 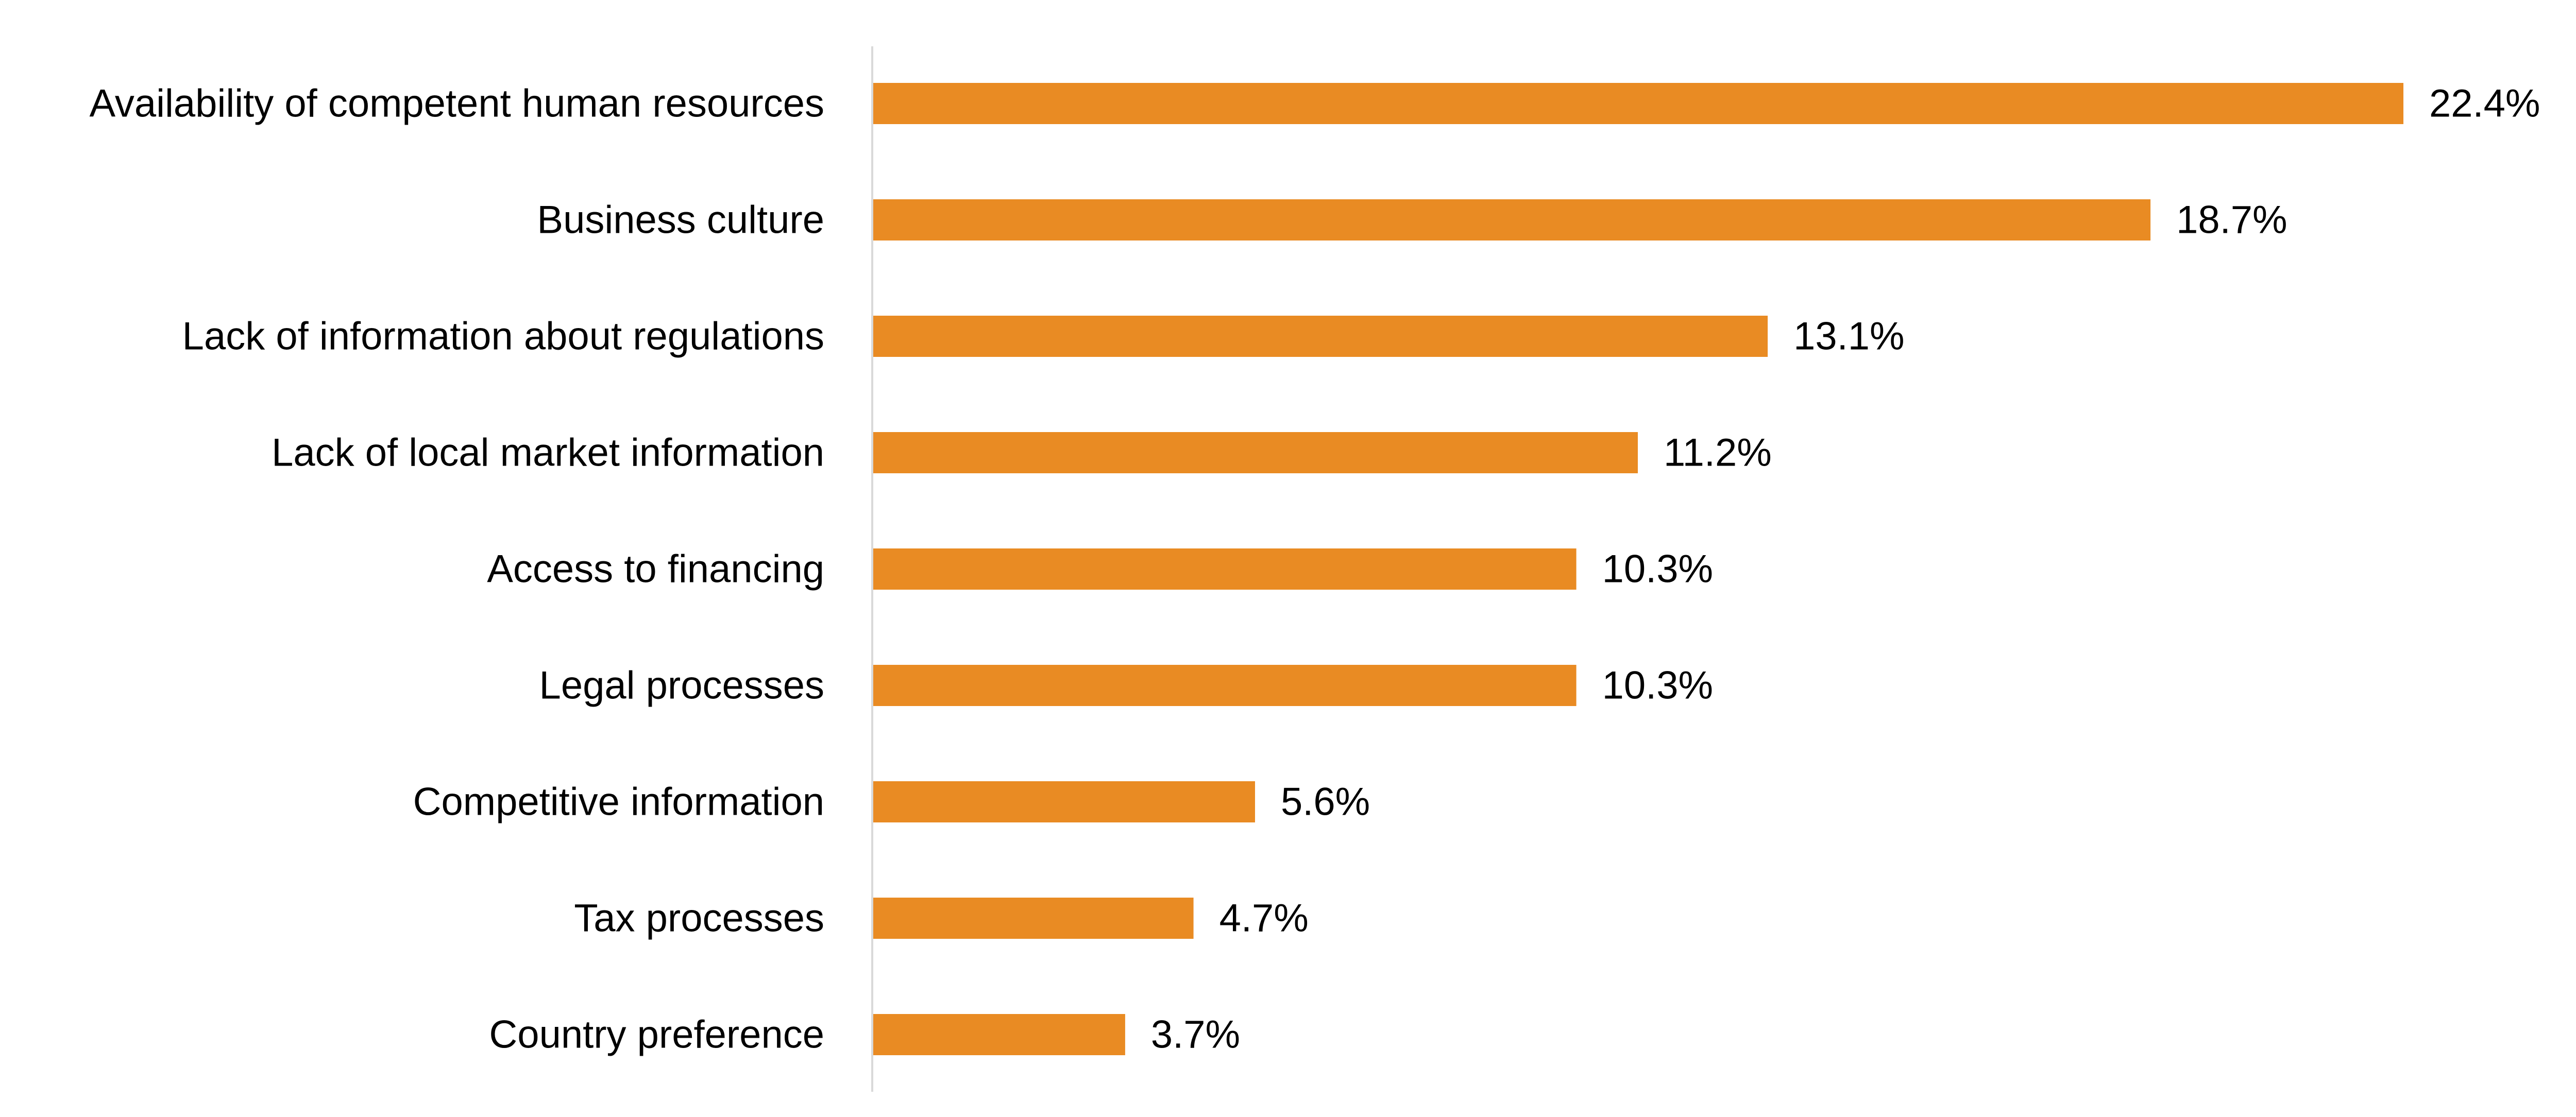 I want to click on value-label: 18.7%, so click(x=2231, y=220).